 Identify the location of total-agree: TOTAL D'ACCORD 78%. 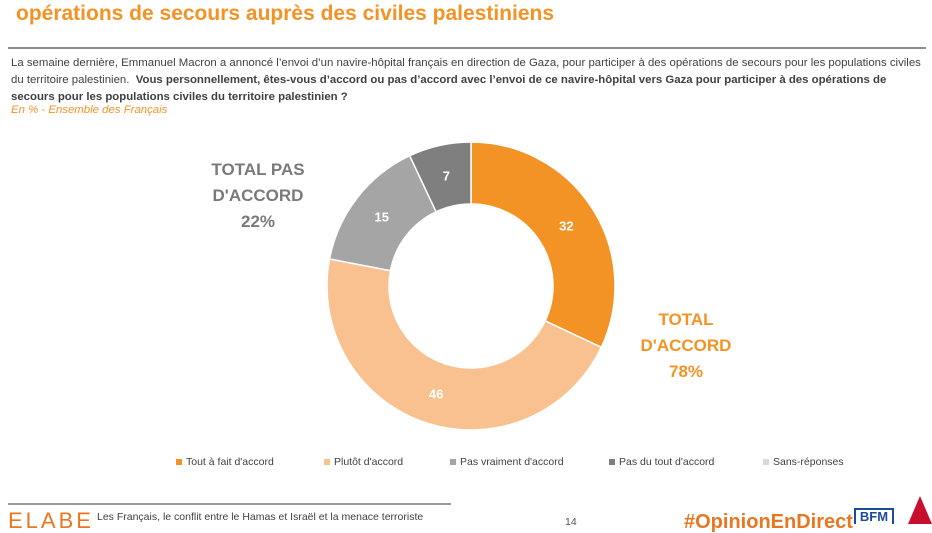
(686, 346).